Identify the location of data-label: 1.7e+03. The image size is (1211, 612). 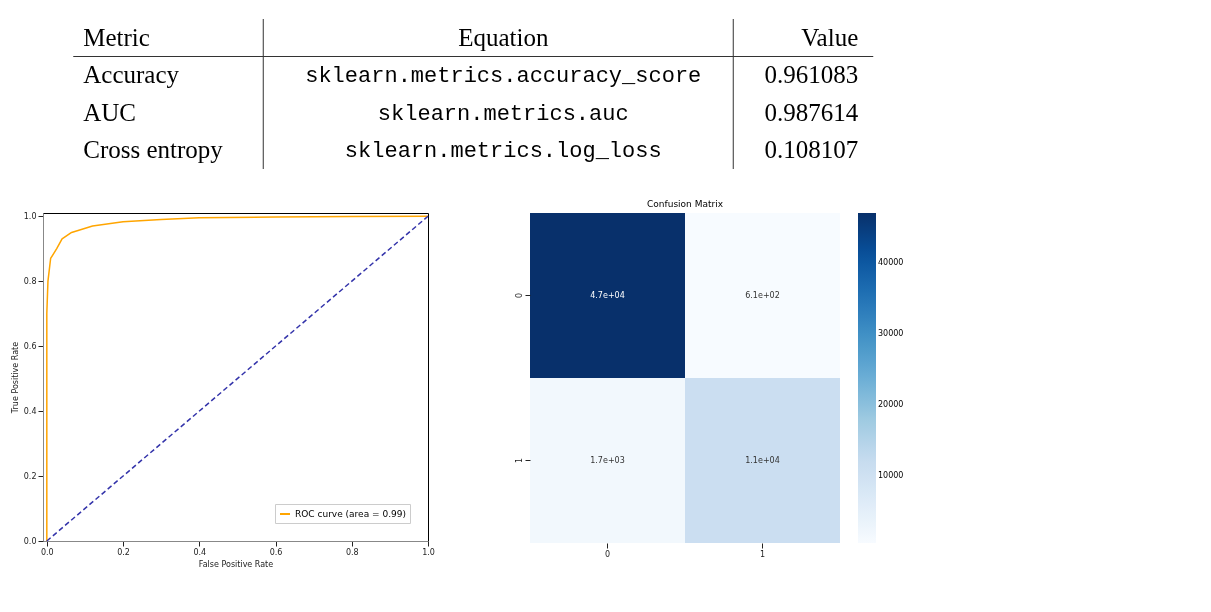
(607, 460).